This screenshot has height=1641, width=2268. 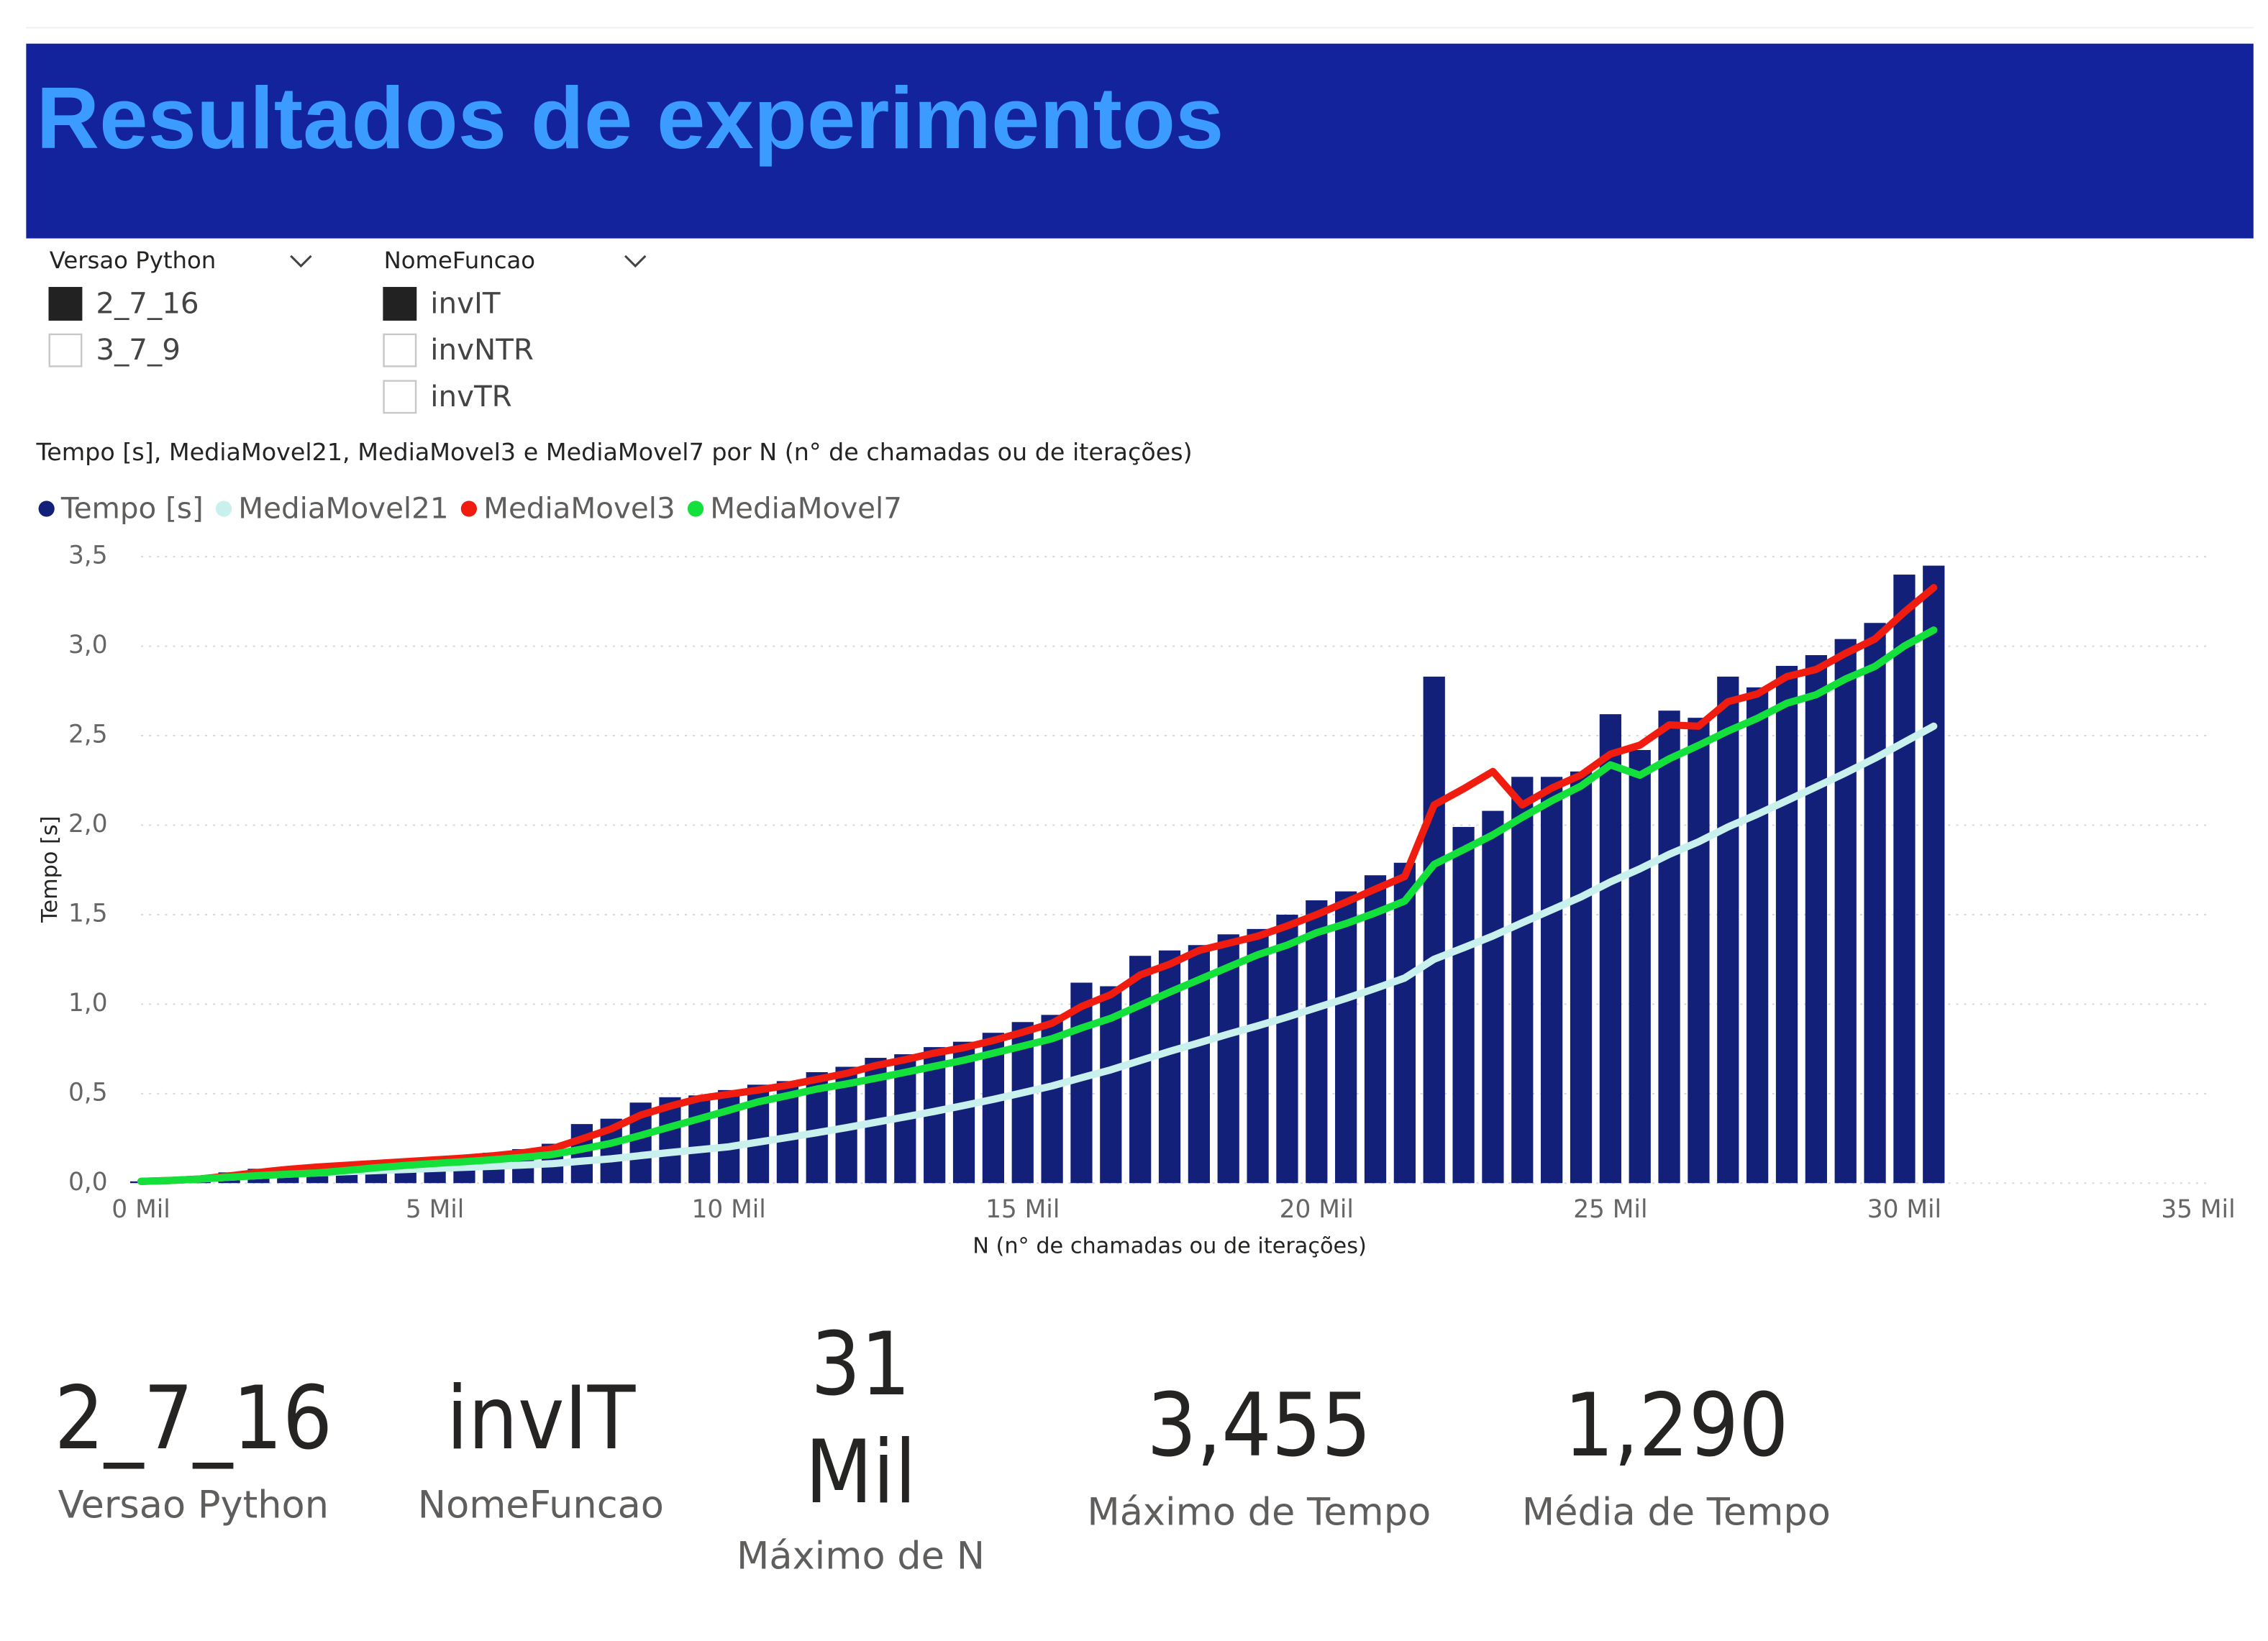 What do you see at coordinates (1610, 1209) in the screenshot?
I see `x-tick-label: 25 Mil` at bounding box center [1610, 1209].